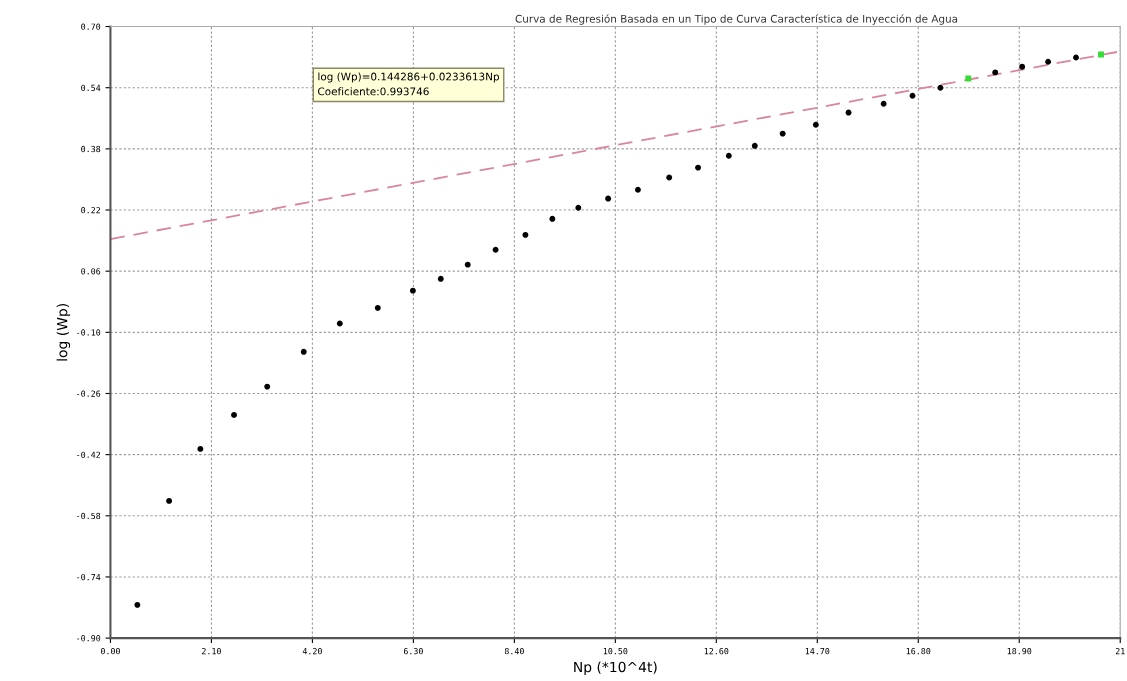 The width and height of the screenshot is (1127, 681). What do you see at coordinates (1120, 651) in the screenshot?
I see `x-tick-label: 21` at bounding box center [1120, 651].